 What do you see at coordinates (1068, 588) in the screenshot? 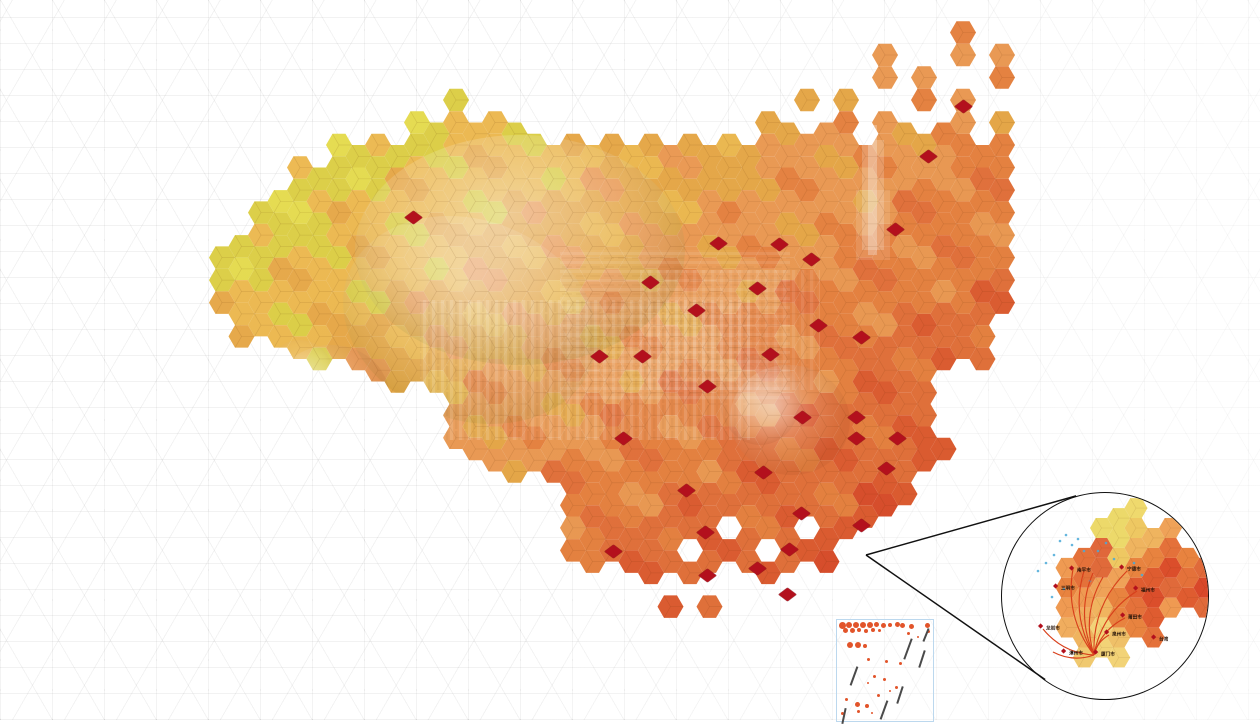
I see `inset-city-label: 三明市` at bounding box center [1068, 588].